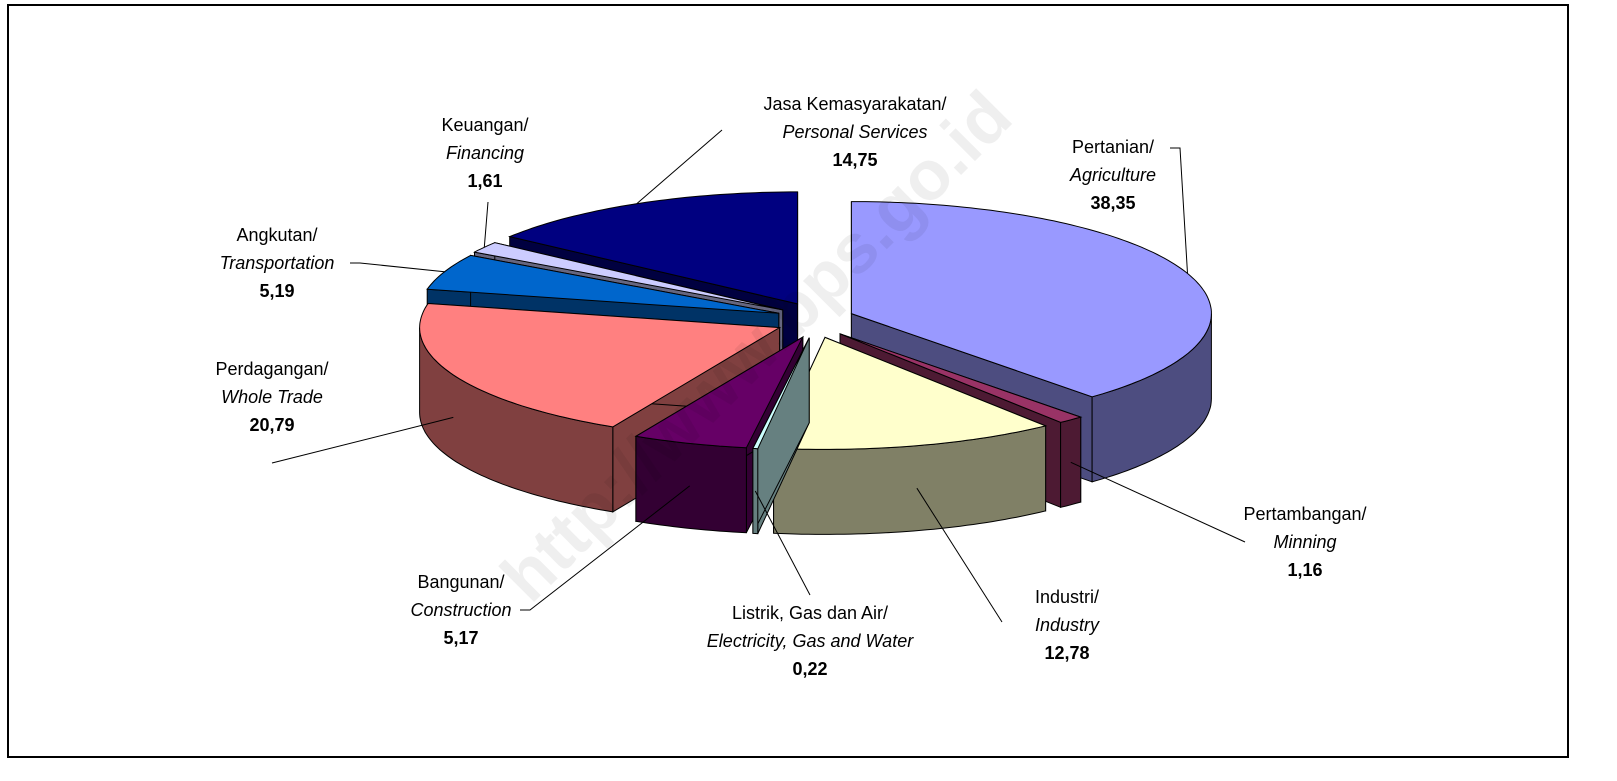  What do you see at coordinates (271, 369) in the screenshot?
I see `category-label: Perdagangan/` at bounding box center [271, 369].